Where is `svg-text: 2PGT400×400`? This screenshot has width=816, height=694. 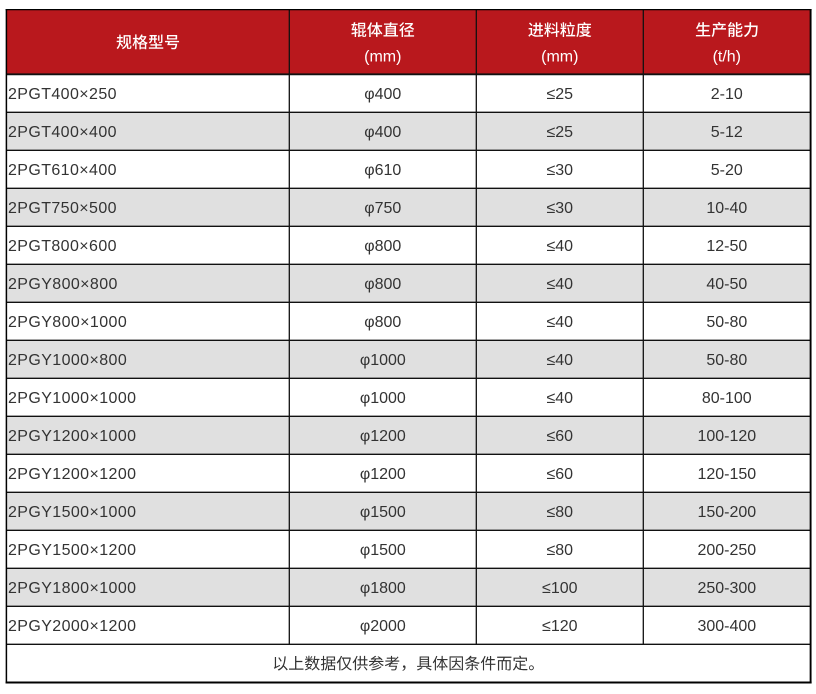
svg-text: 2PGT400×400 is located at coordinates (62, 132).